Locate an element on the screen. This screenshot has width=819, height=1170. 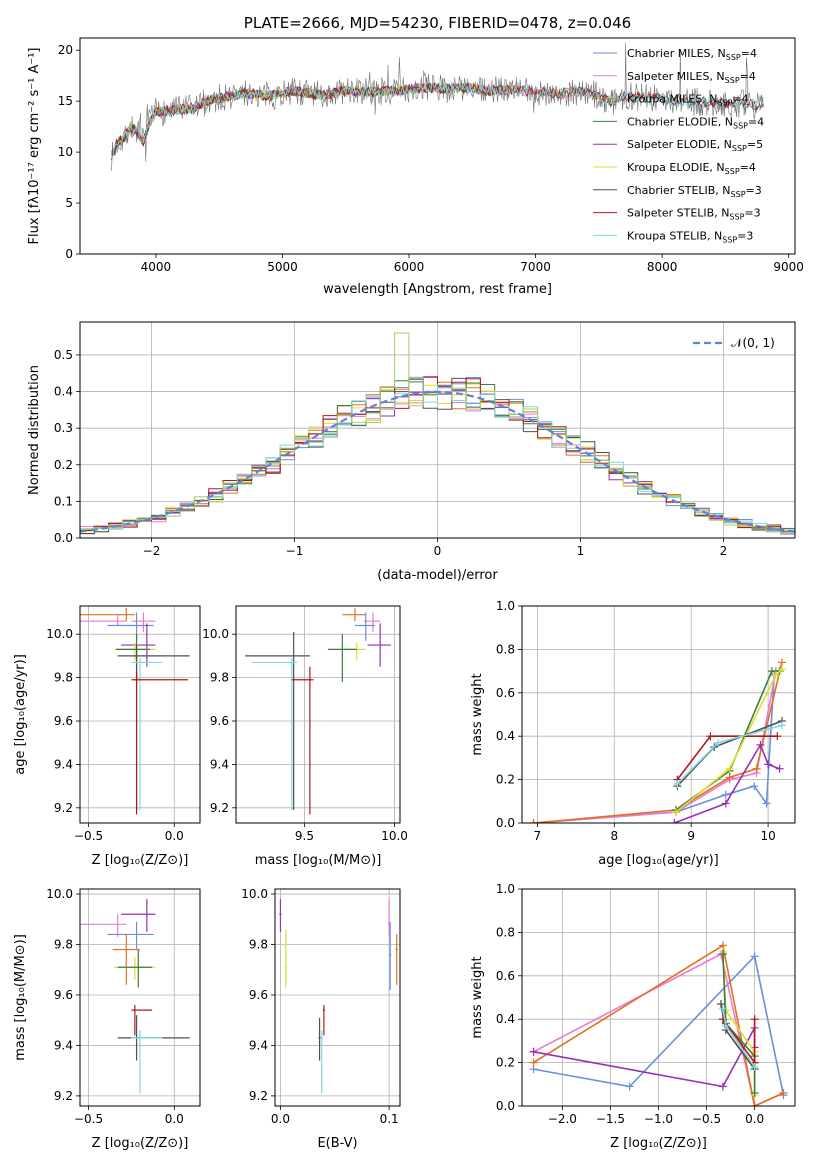
residuals-ytick-label: 0.3 is located at coordinates (63, 428).